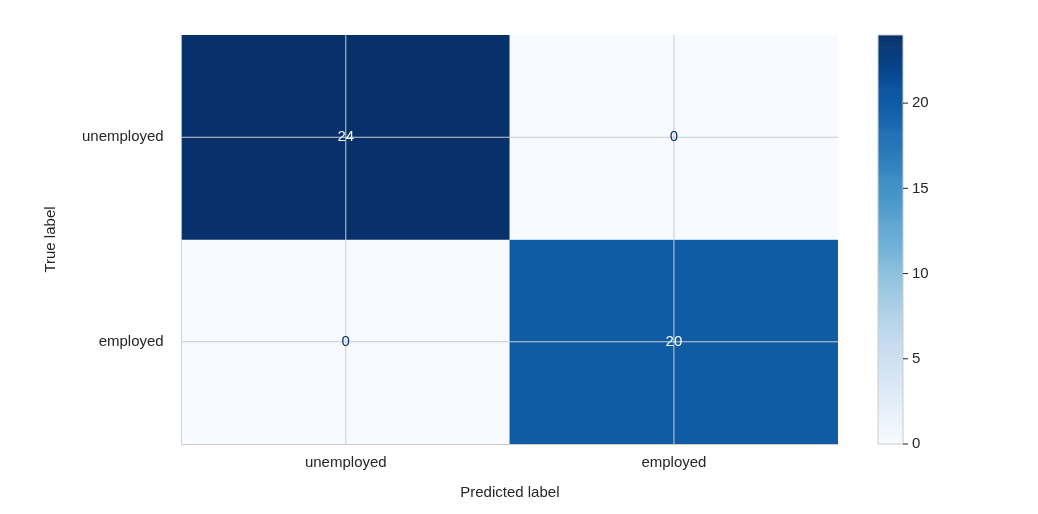 The height and width of the screenshot is (514, 1038). What do you see at coordinates (920, 272) in the screenshot?
I see `color-bar-label: 10` at bounding box center [920, 272].